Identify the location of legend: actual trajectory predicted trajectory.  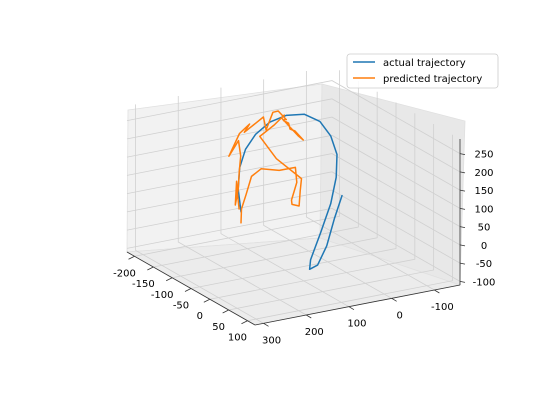
(422, 71).